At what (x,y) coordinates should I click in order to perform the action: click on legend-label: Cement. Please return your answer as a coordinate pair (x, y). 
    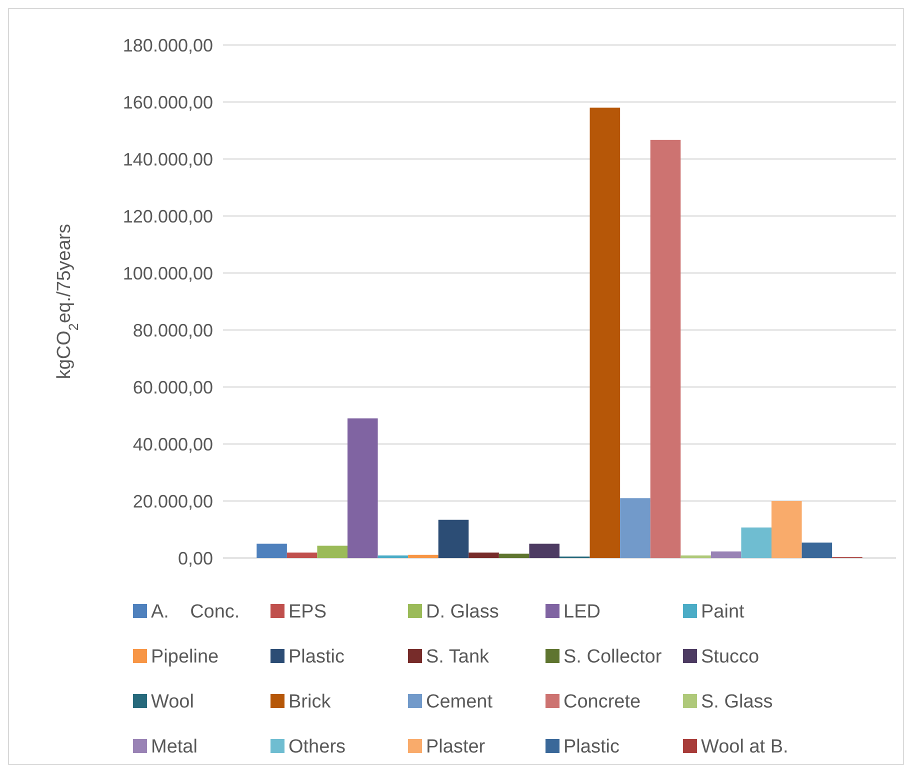
    Looking at the image, I should click on (460, 702).